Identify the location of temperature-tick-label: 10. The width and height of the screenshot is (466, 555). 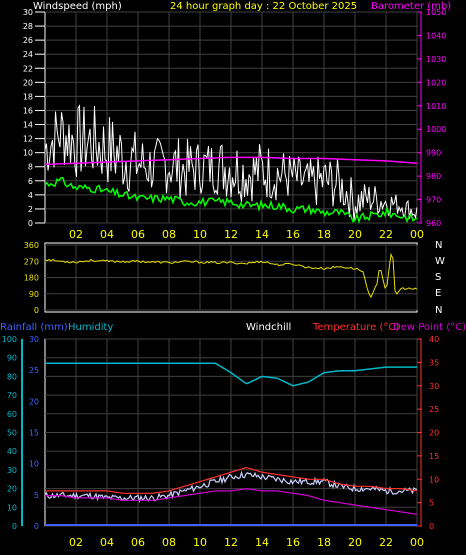
(434, 479).